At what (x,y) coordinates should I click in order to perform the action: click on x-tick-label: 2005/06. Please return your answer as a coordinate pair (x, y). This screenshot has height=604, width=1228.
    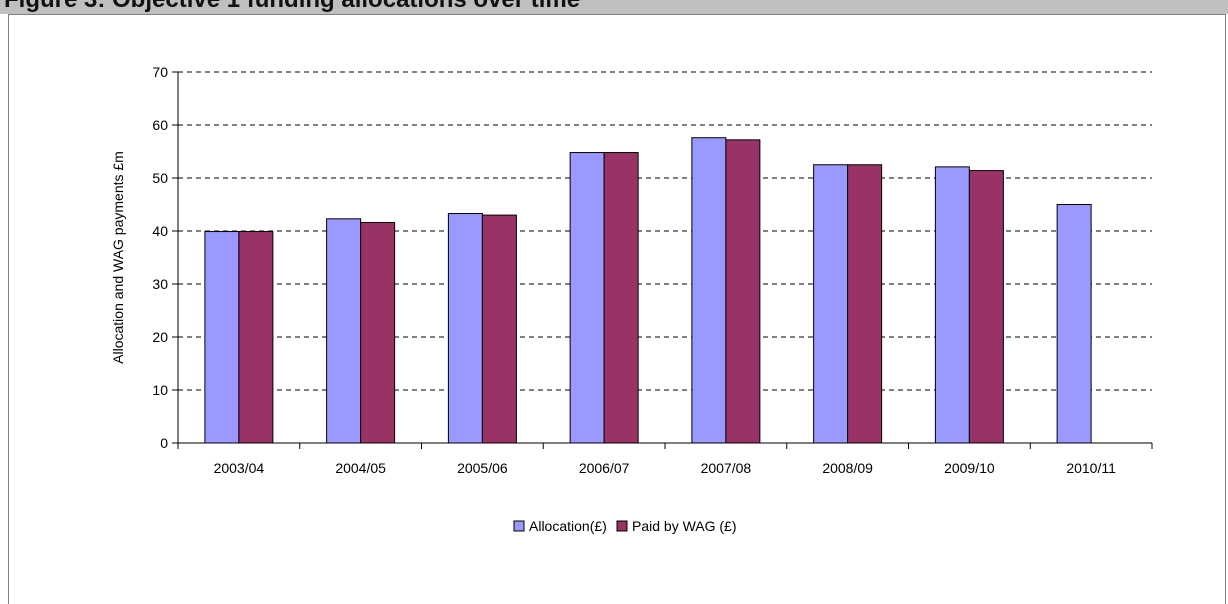
    Looking at the image, I should click on (482, 468).